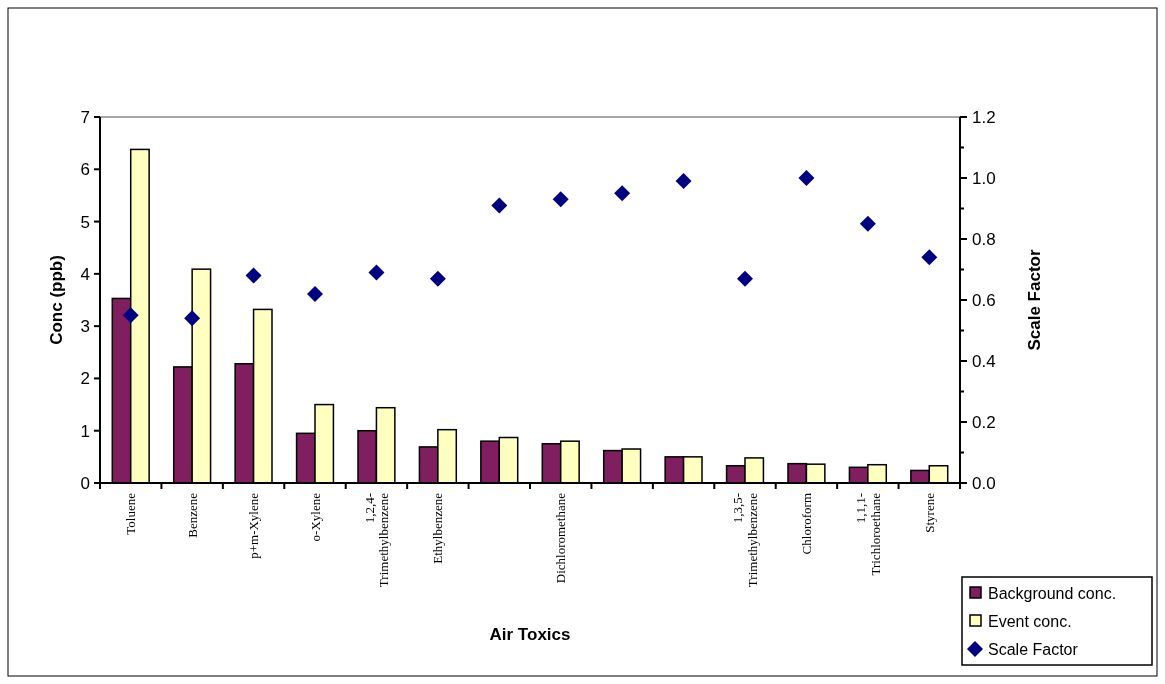 Image resolution: width=1165 pixels, height=684 pixels. Describe the element at coordinates (254, 525) in the screenshot. I see `x-tick-label: p+m-Xylene` at that location.